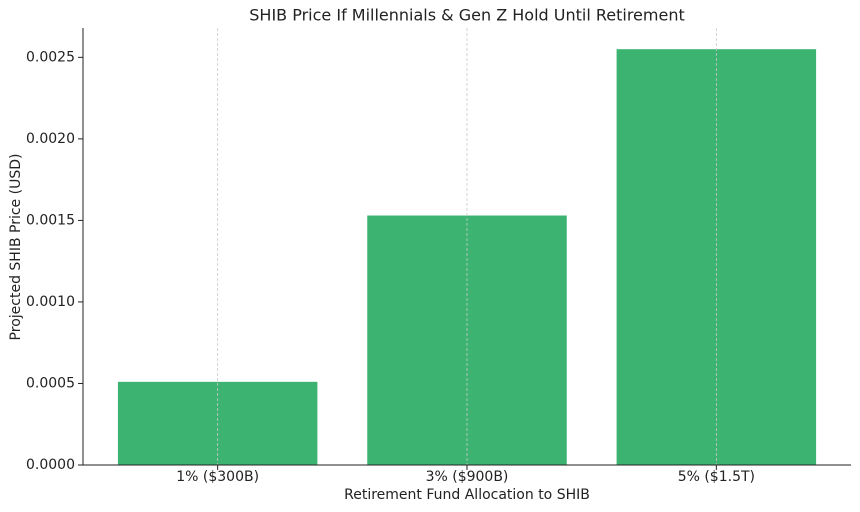 The height and width of the screenshot is (512, 860). Describe the element at coordinates (50, 57) in the screenshot. I see `y-tick-label: 0.0025` at that location.